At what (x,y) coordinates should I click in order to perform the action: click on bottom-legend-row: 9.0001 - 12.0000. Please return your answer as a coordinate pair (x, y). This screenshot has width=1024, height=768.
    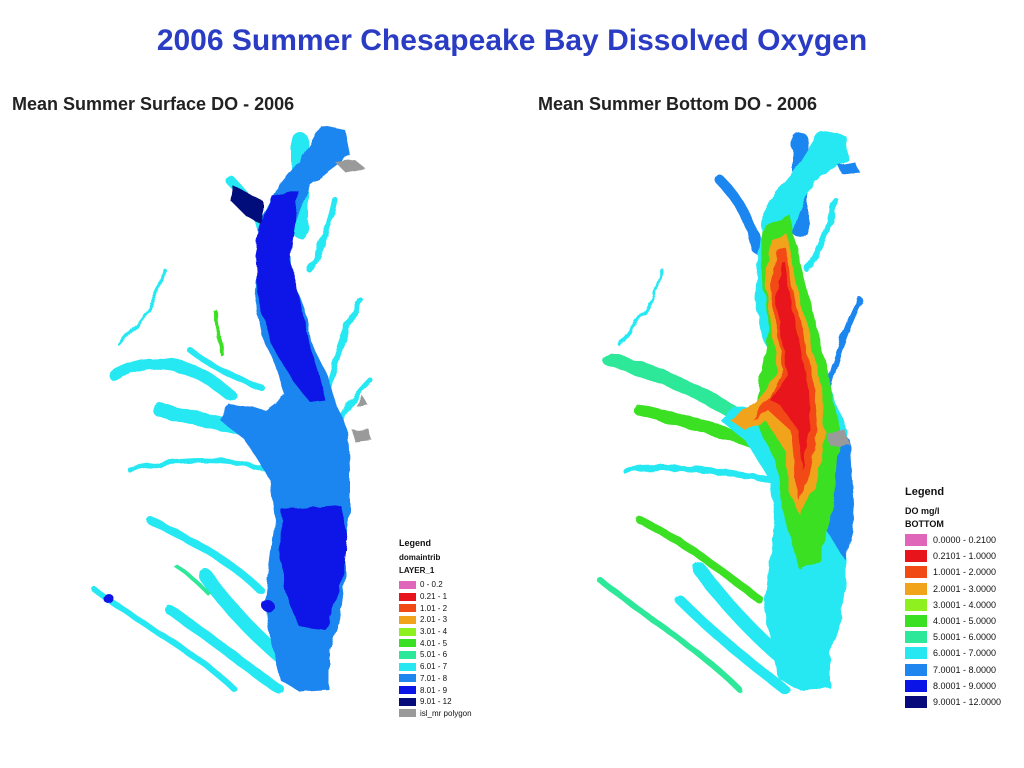
    Looking at the image, I should click on (953, 702).